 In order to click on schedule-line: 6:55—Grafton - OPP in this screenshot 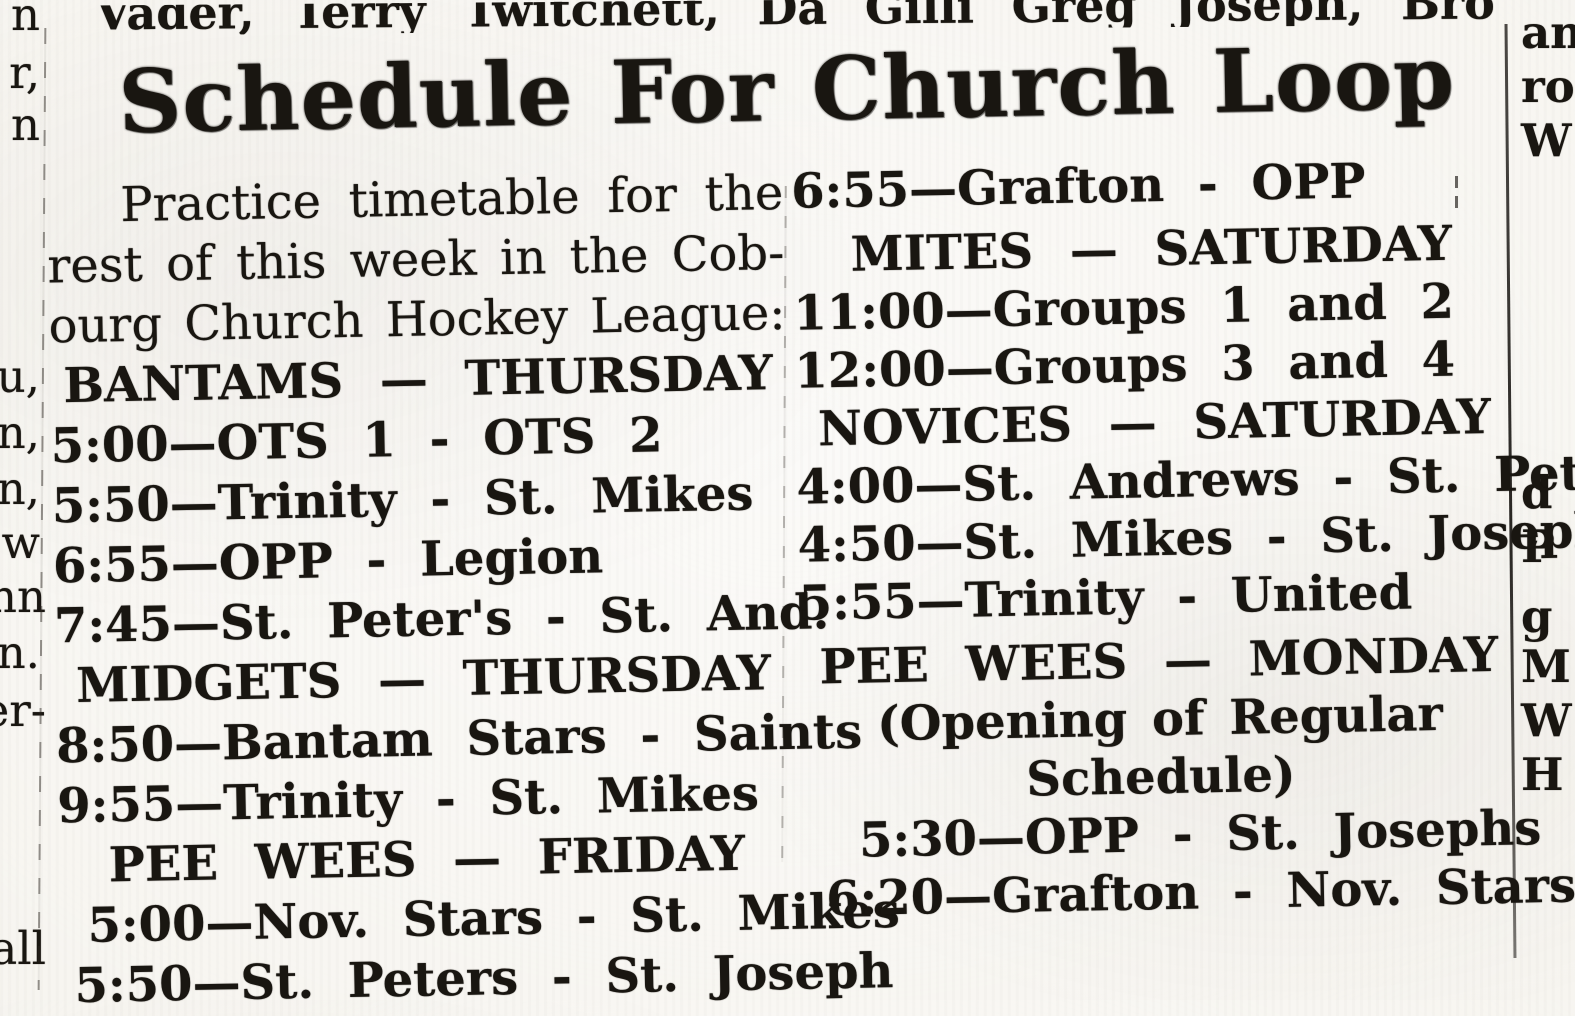, I will do `click(1078, 186)`.